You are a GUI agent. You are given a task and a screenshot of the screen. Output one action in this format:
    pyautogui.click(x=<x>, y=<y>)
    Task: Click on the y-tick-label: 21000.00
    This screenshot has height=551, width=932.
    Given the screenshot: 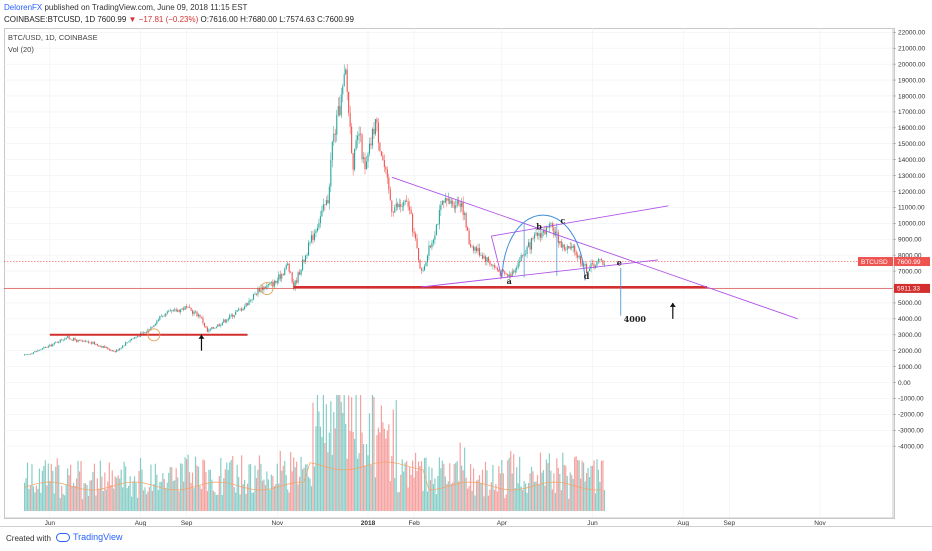 What is the action you would take?
    pyautogui.click(x=911, y=49)
    